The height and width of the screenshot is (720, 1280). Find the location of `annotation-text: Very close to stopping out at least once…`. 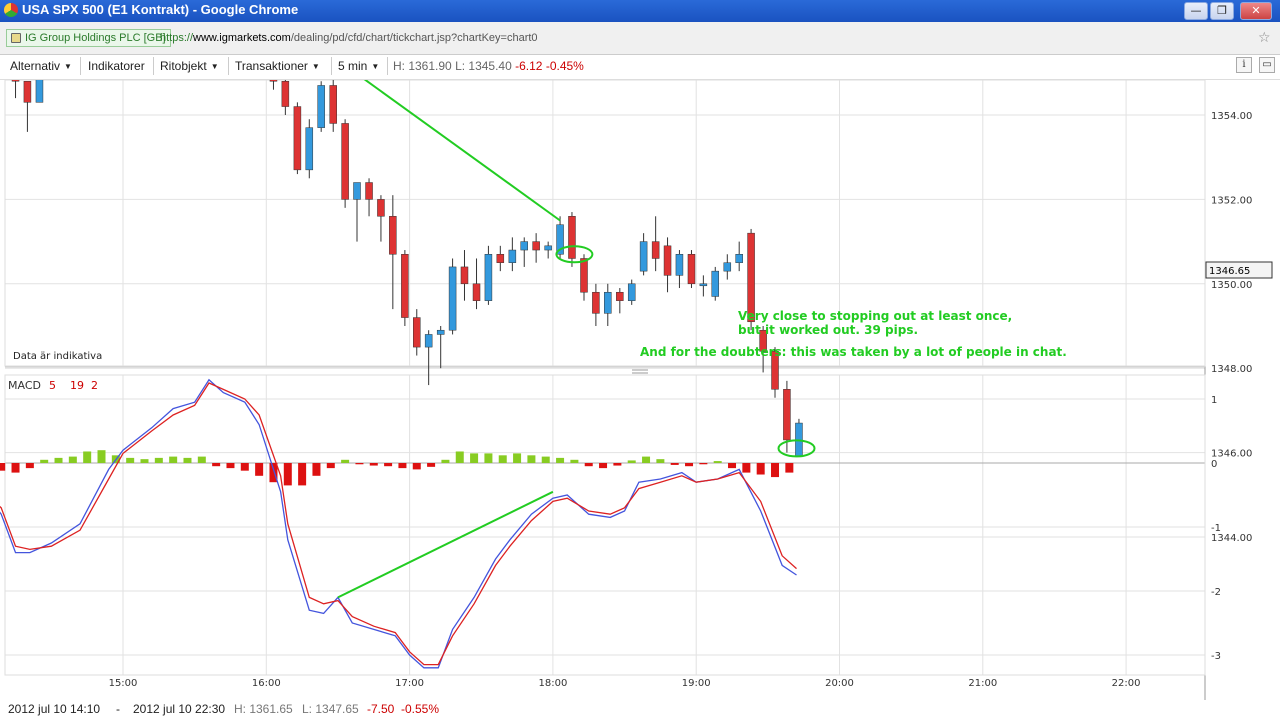

annotation-text: Very close to stopping out at least once… is located at coordinates (875, 316).